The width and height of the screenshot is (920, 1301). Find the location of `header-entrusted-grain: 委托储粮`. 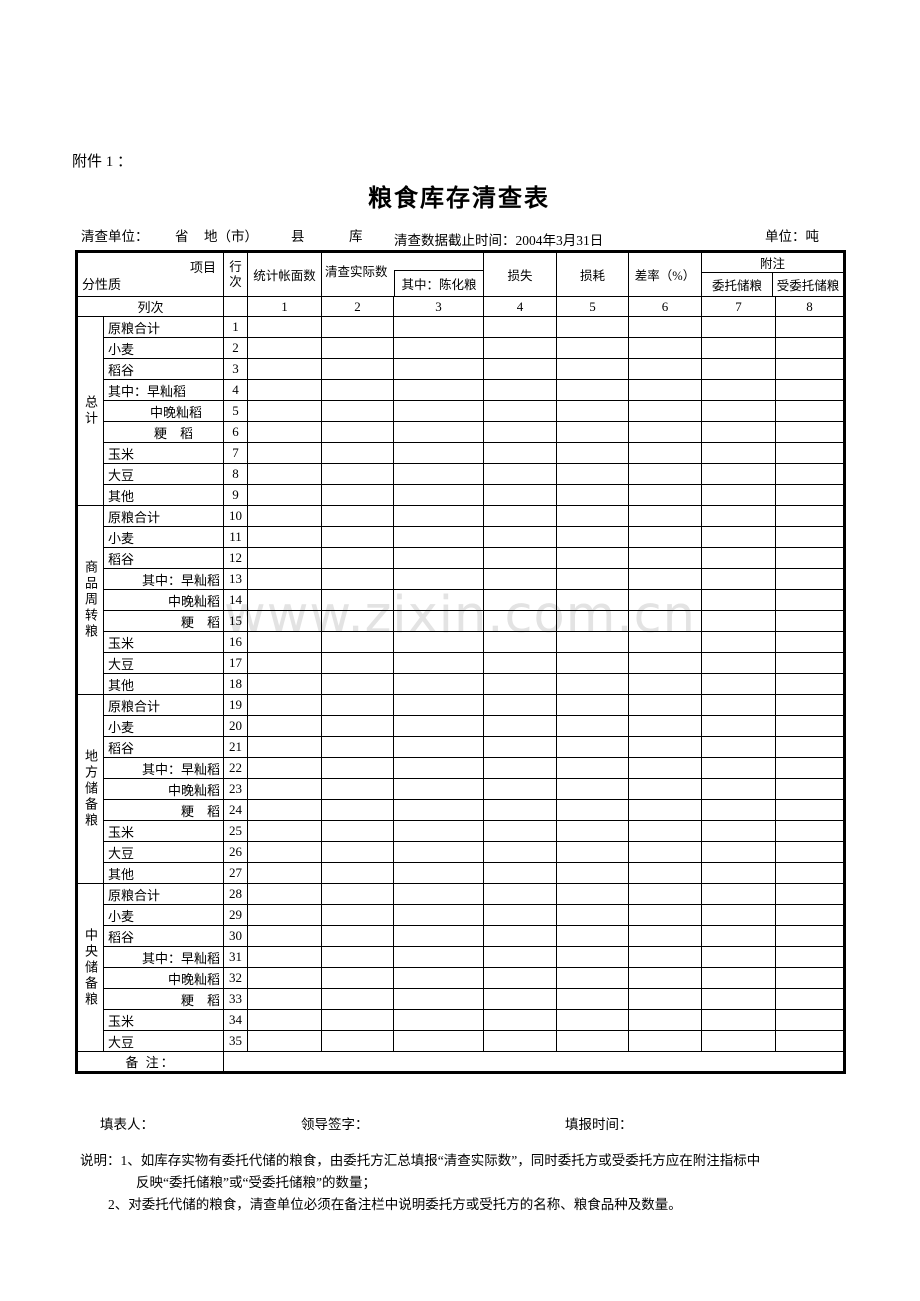

header-entrusted-grain: 委托储粮 is located at coordinates (736, 286).